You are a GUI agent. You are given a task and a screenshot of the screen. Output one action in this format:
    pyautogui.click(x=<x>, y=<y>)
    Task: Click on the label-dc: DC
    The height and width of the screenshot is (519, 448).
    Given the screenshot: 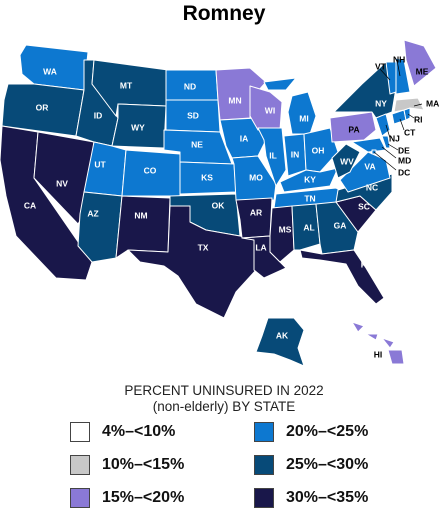 What is the action you would take?
    pyautogui.click(x=404, y=172)
    